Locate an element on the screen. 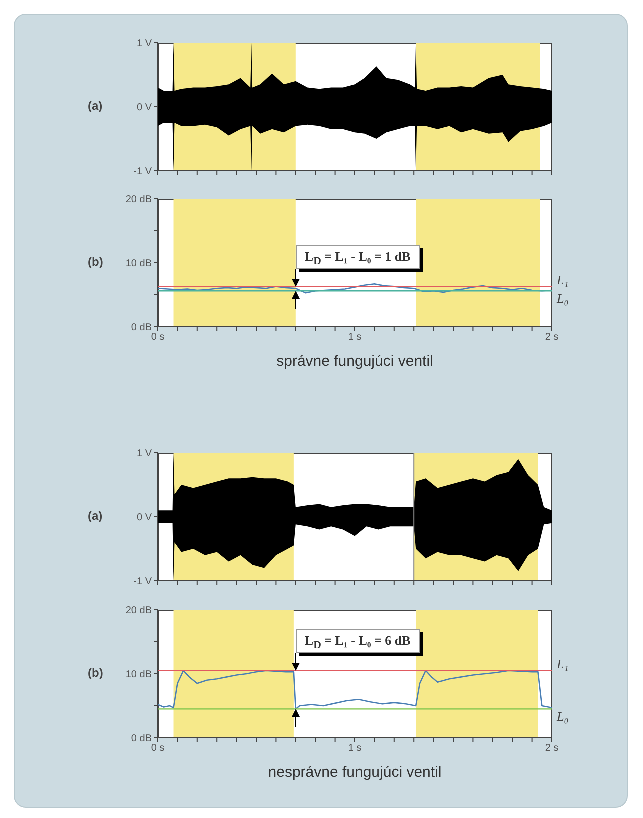  annotation: L$_{D}$ = L₁ - L₀ = 6 dB is located at coordinates (358, 640).